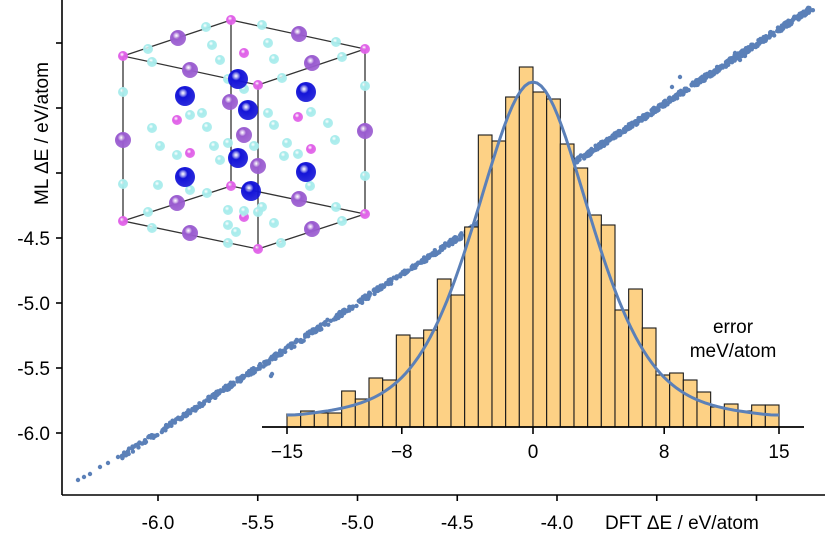  I want to click on x-tick-label: -4.0, so click(557, 523).